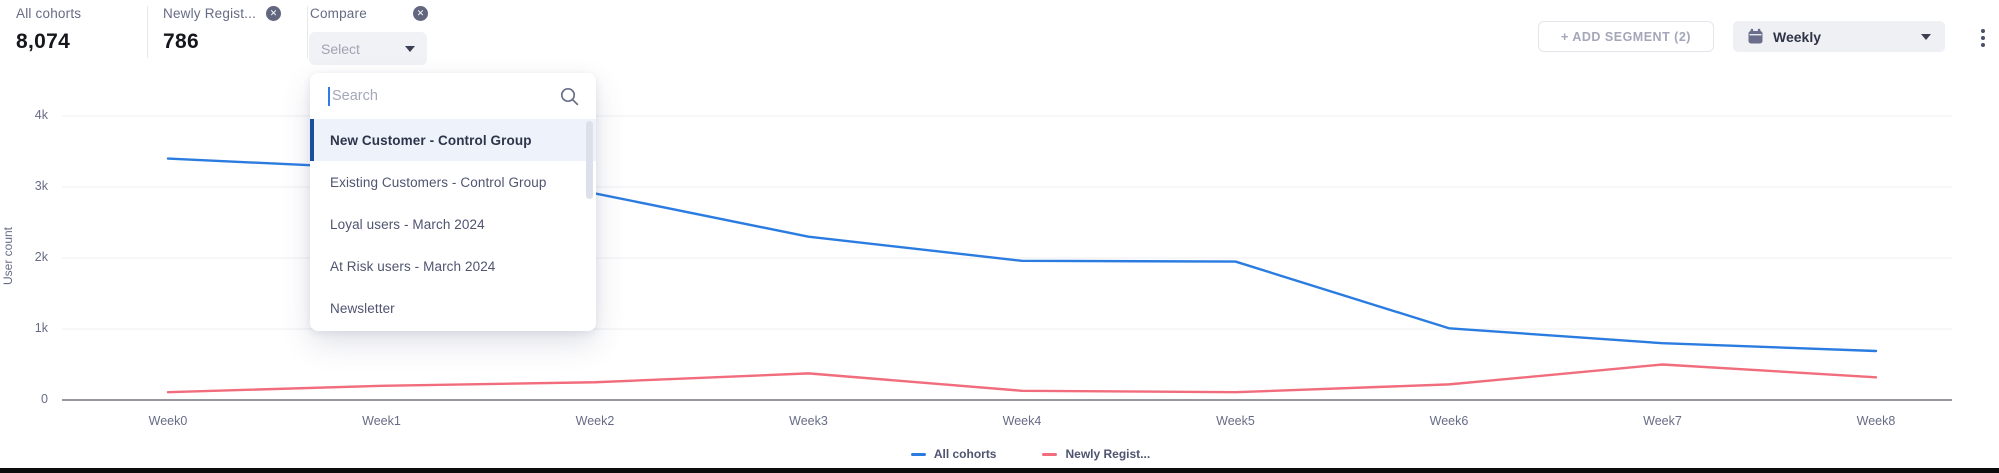 This screenshot has height=473, width=1999. What do you see at coordinates (1022, 378) in the screenshot?
I see `series-line-newly-regist-` at bounding box center [1022, 378].